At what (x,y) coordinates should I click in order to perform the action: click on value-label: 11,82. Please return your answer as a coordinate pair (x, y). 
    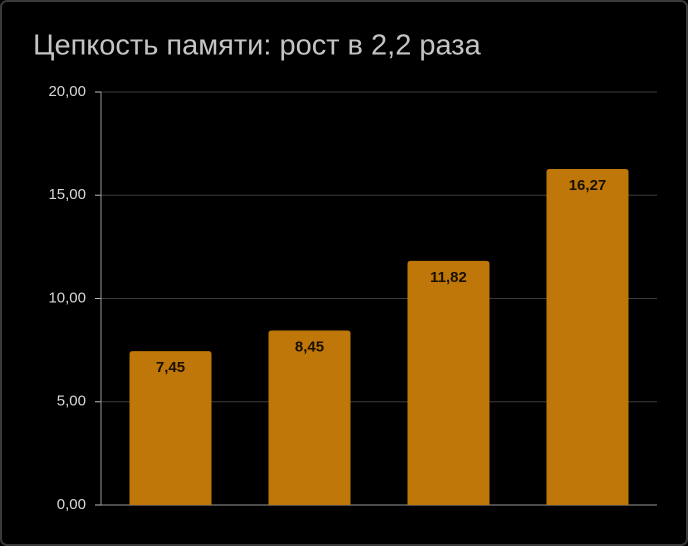
    Looking at the image, I should click on (448, 277).